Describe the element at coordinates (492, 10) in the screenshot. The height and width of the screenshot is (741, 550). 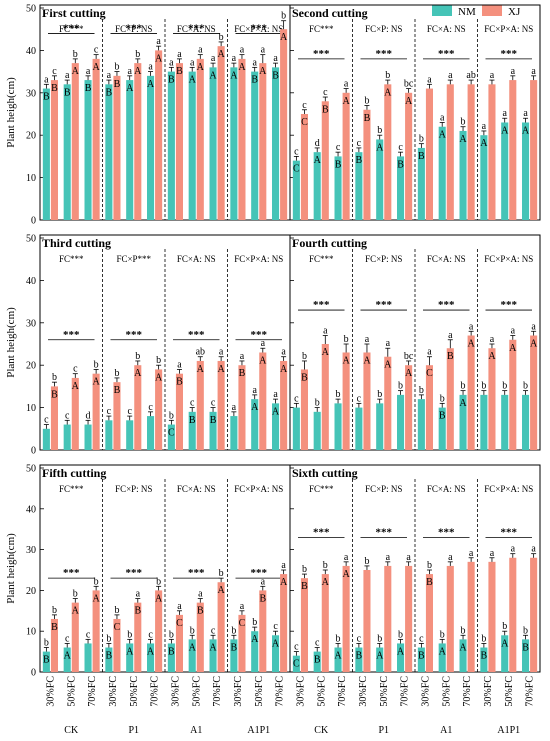
I see `legend-swatch-xj` at that location.